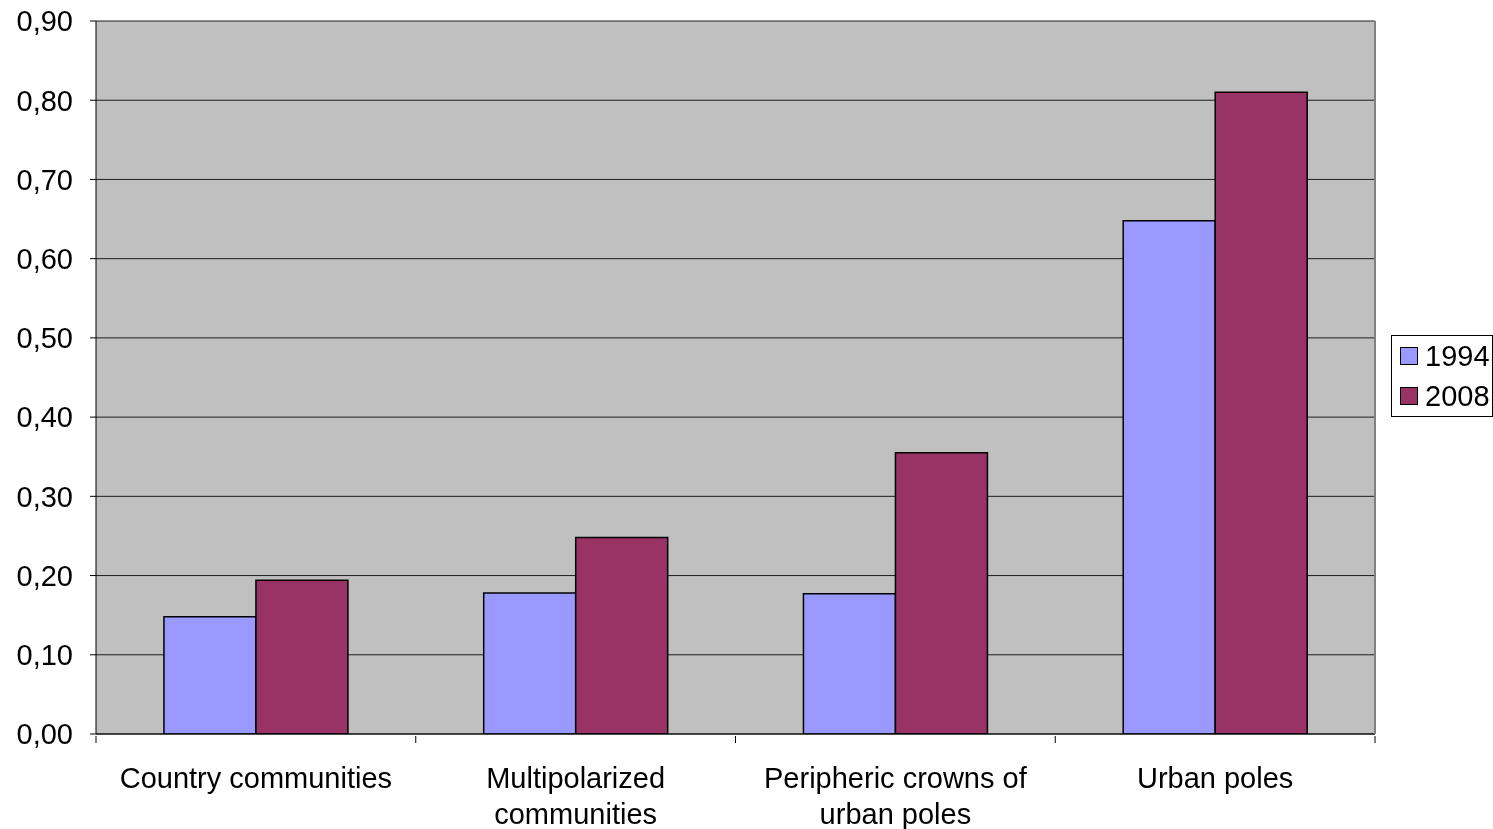 The width and height of the screenshot is (1493, 829). I want to click on y-tick-label: 0,10, so click(44, 655).